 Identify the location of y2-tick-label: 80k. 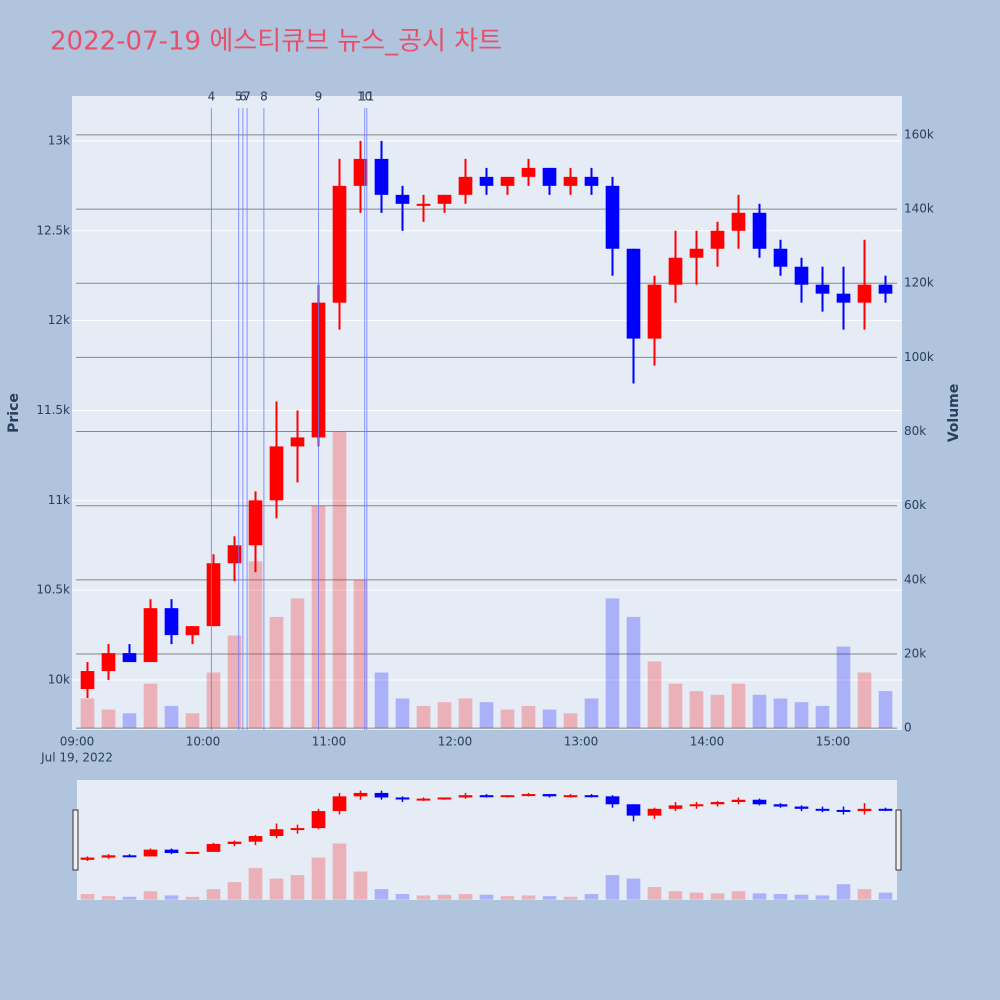
(915, 431).